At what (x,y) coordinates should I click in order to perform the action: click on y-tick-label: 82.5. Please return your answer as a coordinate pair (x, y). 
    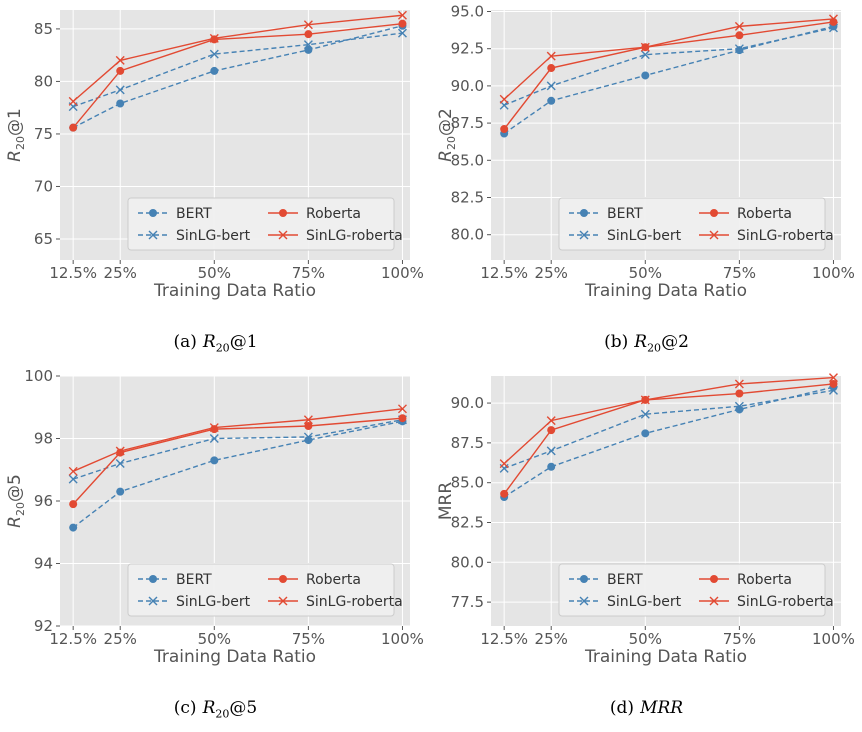
    Looking at the image, I should click on (467, 522).